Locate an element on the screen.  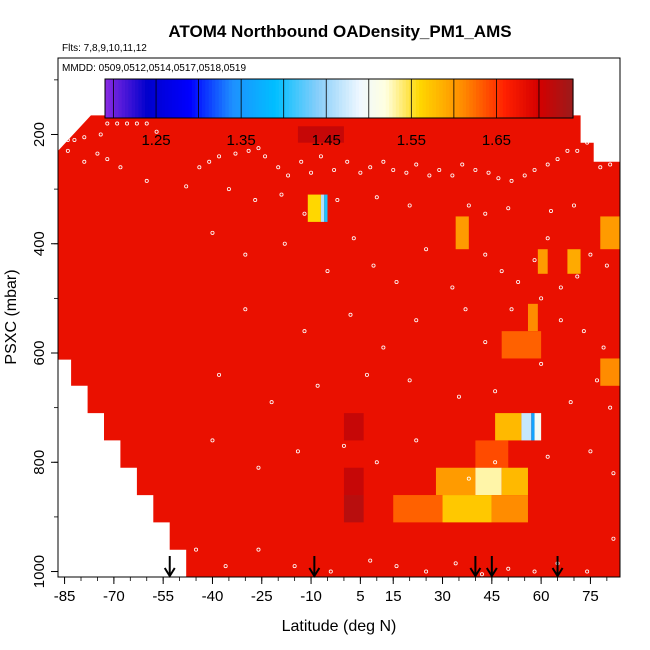
x-tick-label: -70 is located at coordinates (114, 596).